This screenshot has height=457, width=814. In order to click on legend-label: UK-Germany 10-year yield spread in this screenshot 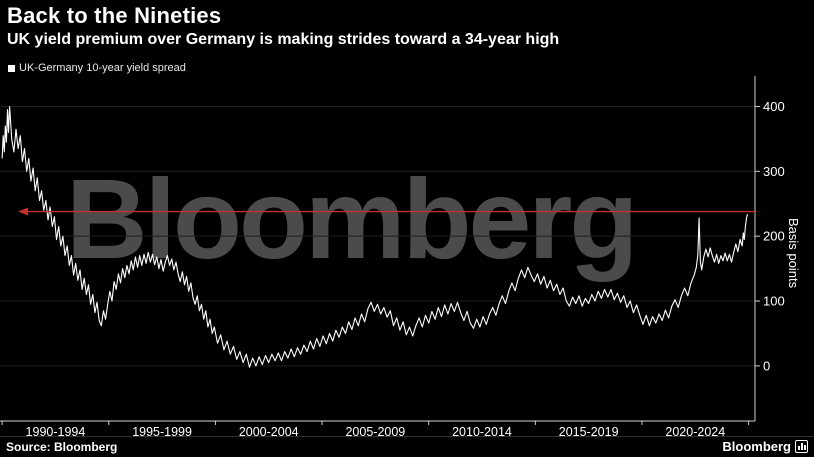, I will do `click(102, 68)`.